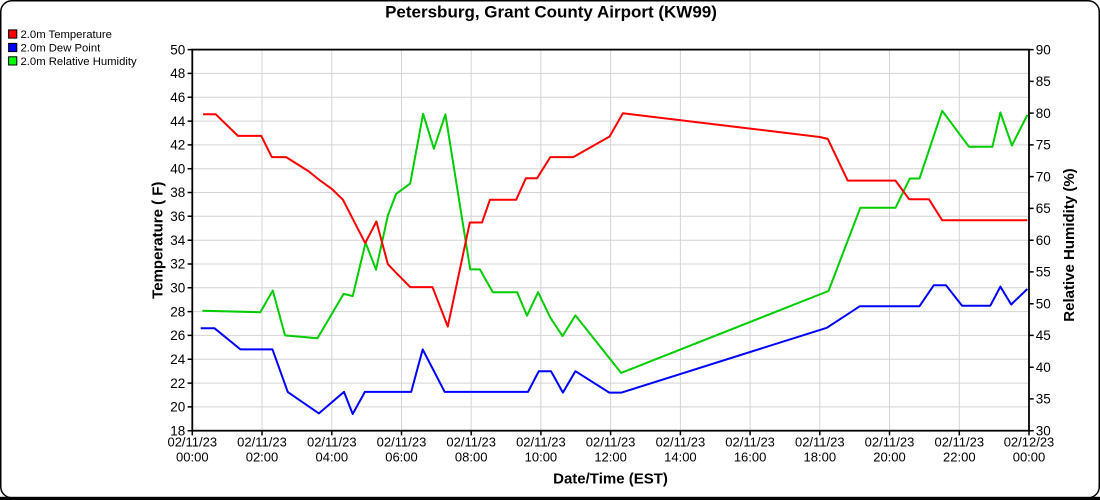 The height and width of the screenshot is (500, 1100). I want to click on svg-text: 45, so click(1043, 335).